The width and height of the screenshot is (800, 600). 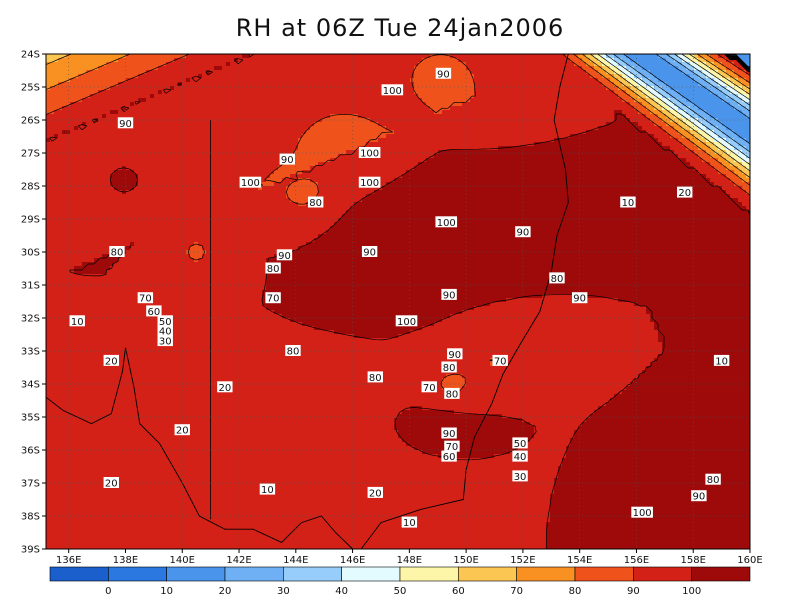 I want to click on contour-label: 60, so click(x=154, y=311).